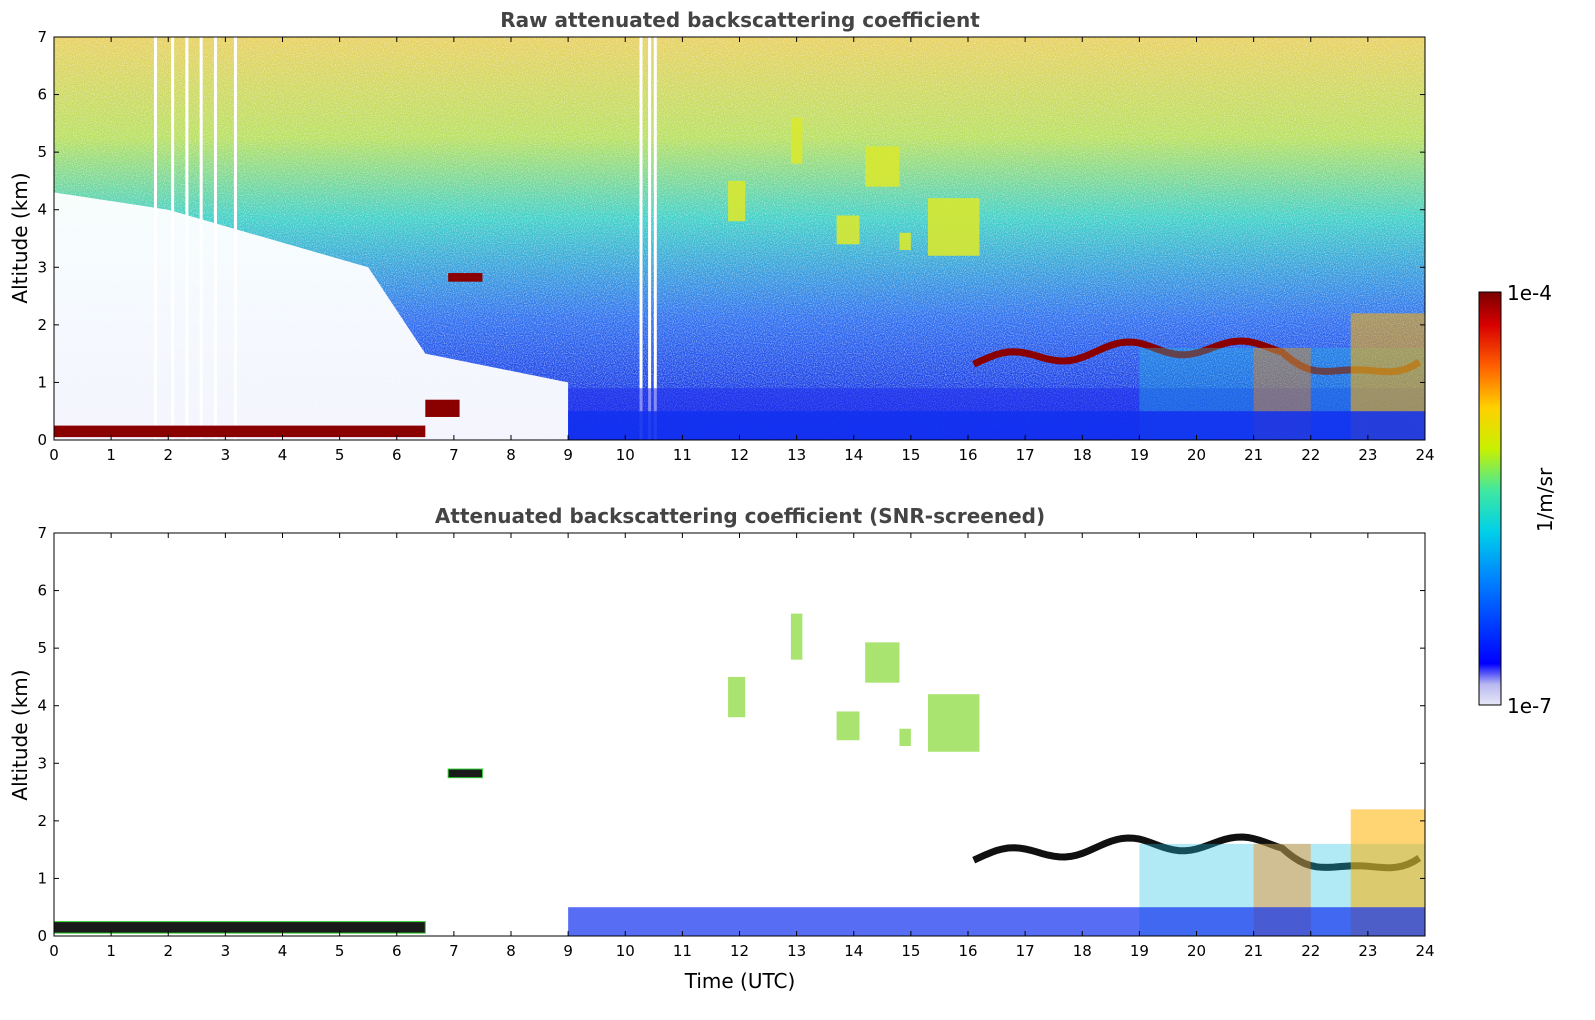 Image resolution: width=1595 pixels, height=1020 pixels. What do you see at coordinates (42, 763) in the screenshot?
I see `ytick-label: 3` at bounding box center [42, 763].